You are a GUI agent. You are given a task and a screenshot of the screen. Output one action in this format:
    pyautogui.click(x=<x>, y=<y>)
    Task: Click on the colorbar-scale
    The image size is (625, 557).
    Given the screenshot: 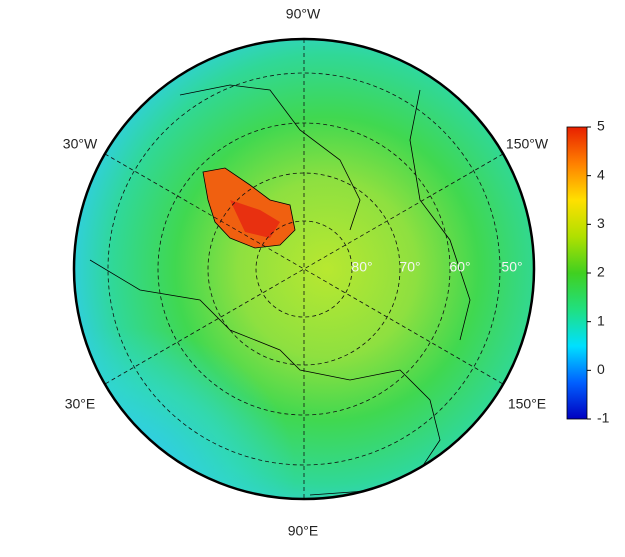 What is the action you would take?
    pyautogui.click(x=577, y=273)
    